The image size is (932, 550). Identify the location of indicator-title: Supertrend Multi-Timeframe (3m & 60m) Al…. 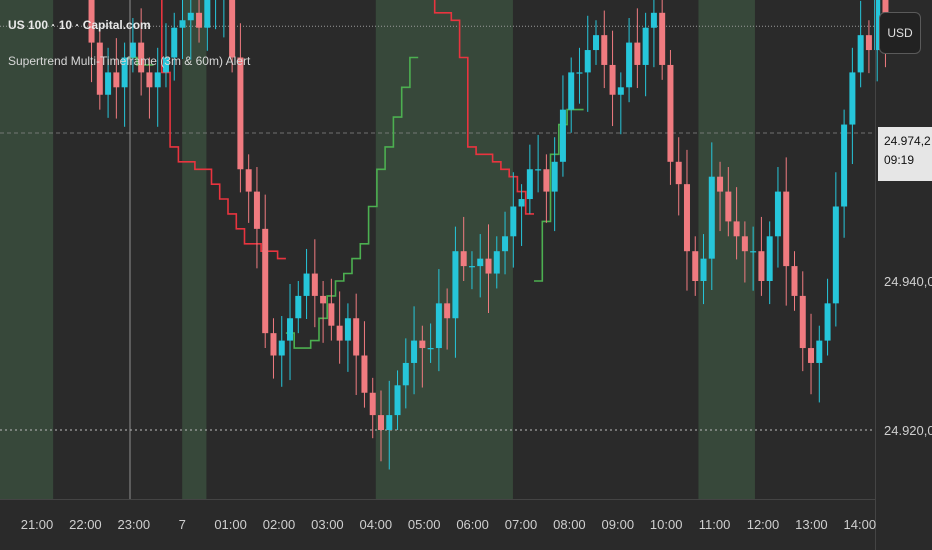
(129, 61).